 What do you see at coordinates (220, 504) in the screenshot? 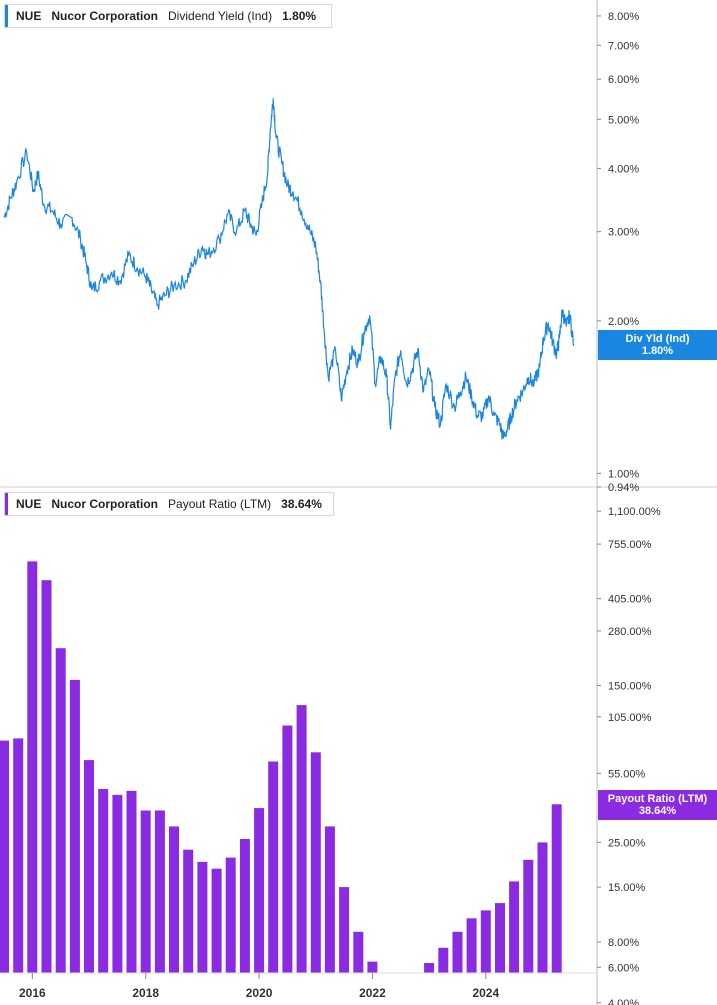
I see `payout-ratio-legend-metric: Payout Ratio (LTM)` at bounding box center [220, 504].